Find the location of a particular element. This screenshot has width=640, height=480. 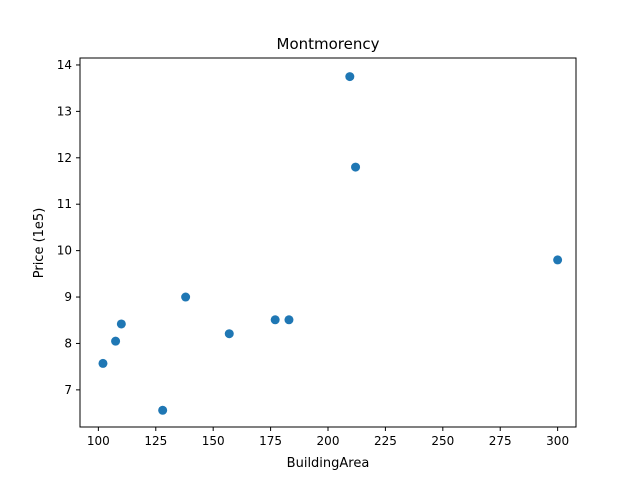

y-tick-label: 14 is located at coordinates (64, 65).